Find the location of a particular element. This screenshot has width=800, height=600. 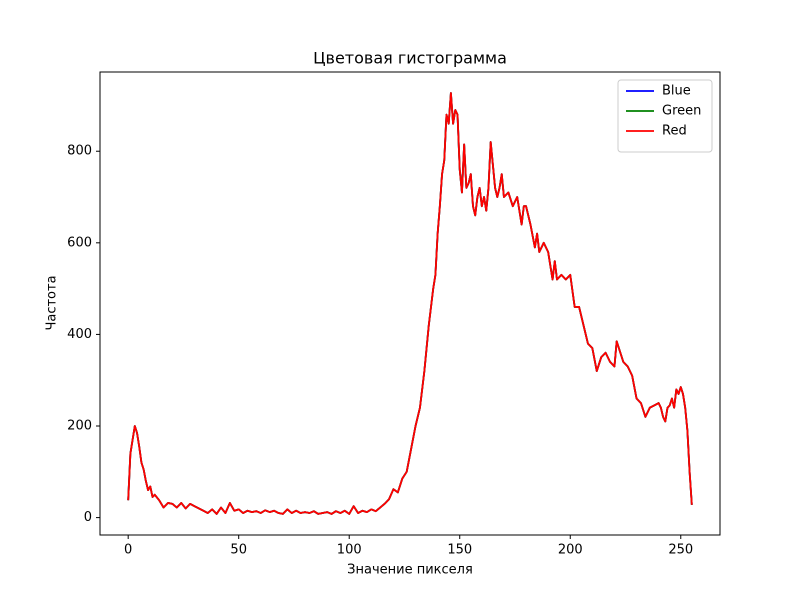

y-axis-label: Частота is located at coordinates (52, 302).